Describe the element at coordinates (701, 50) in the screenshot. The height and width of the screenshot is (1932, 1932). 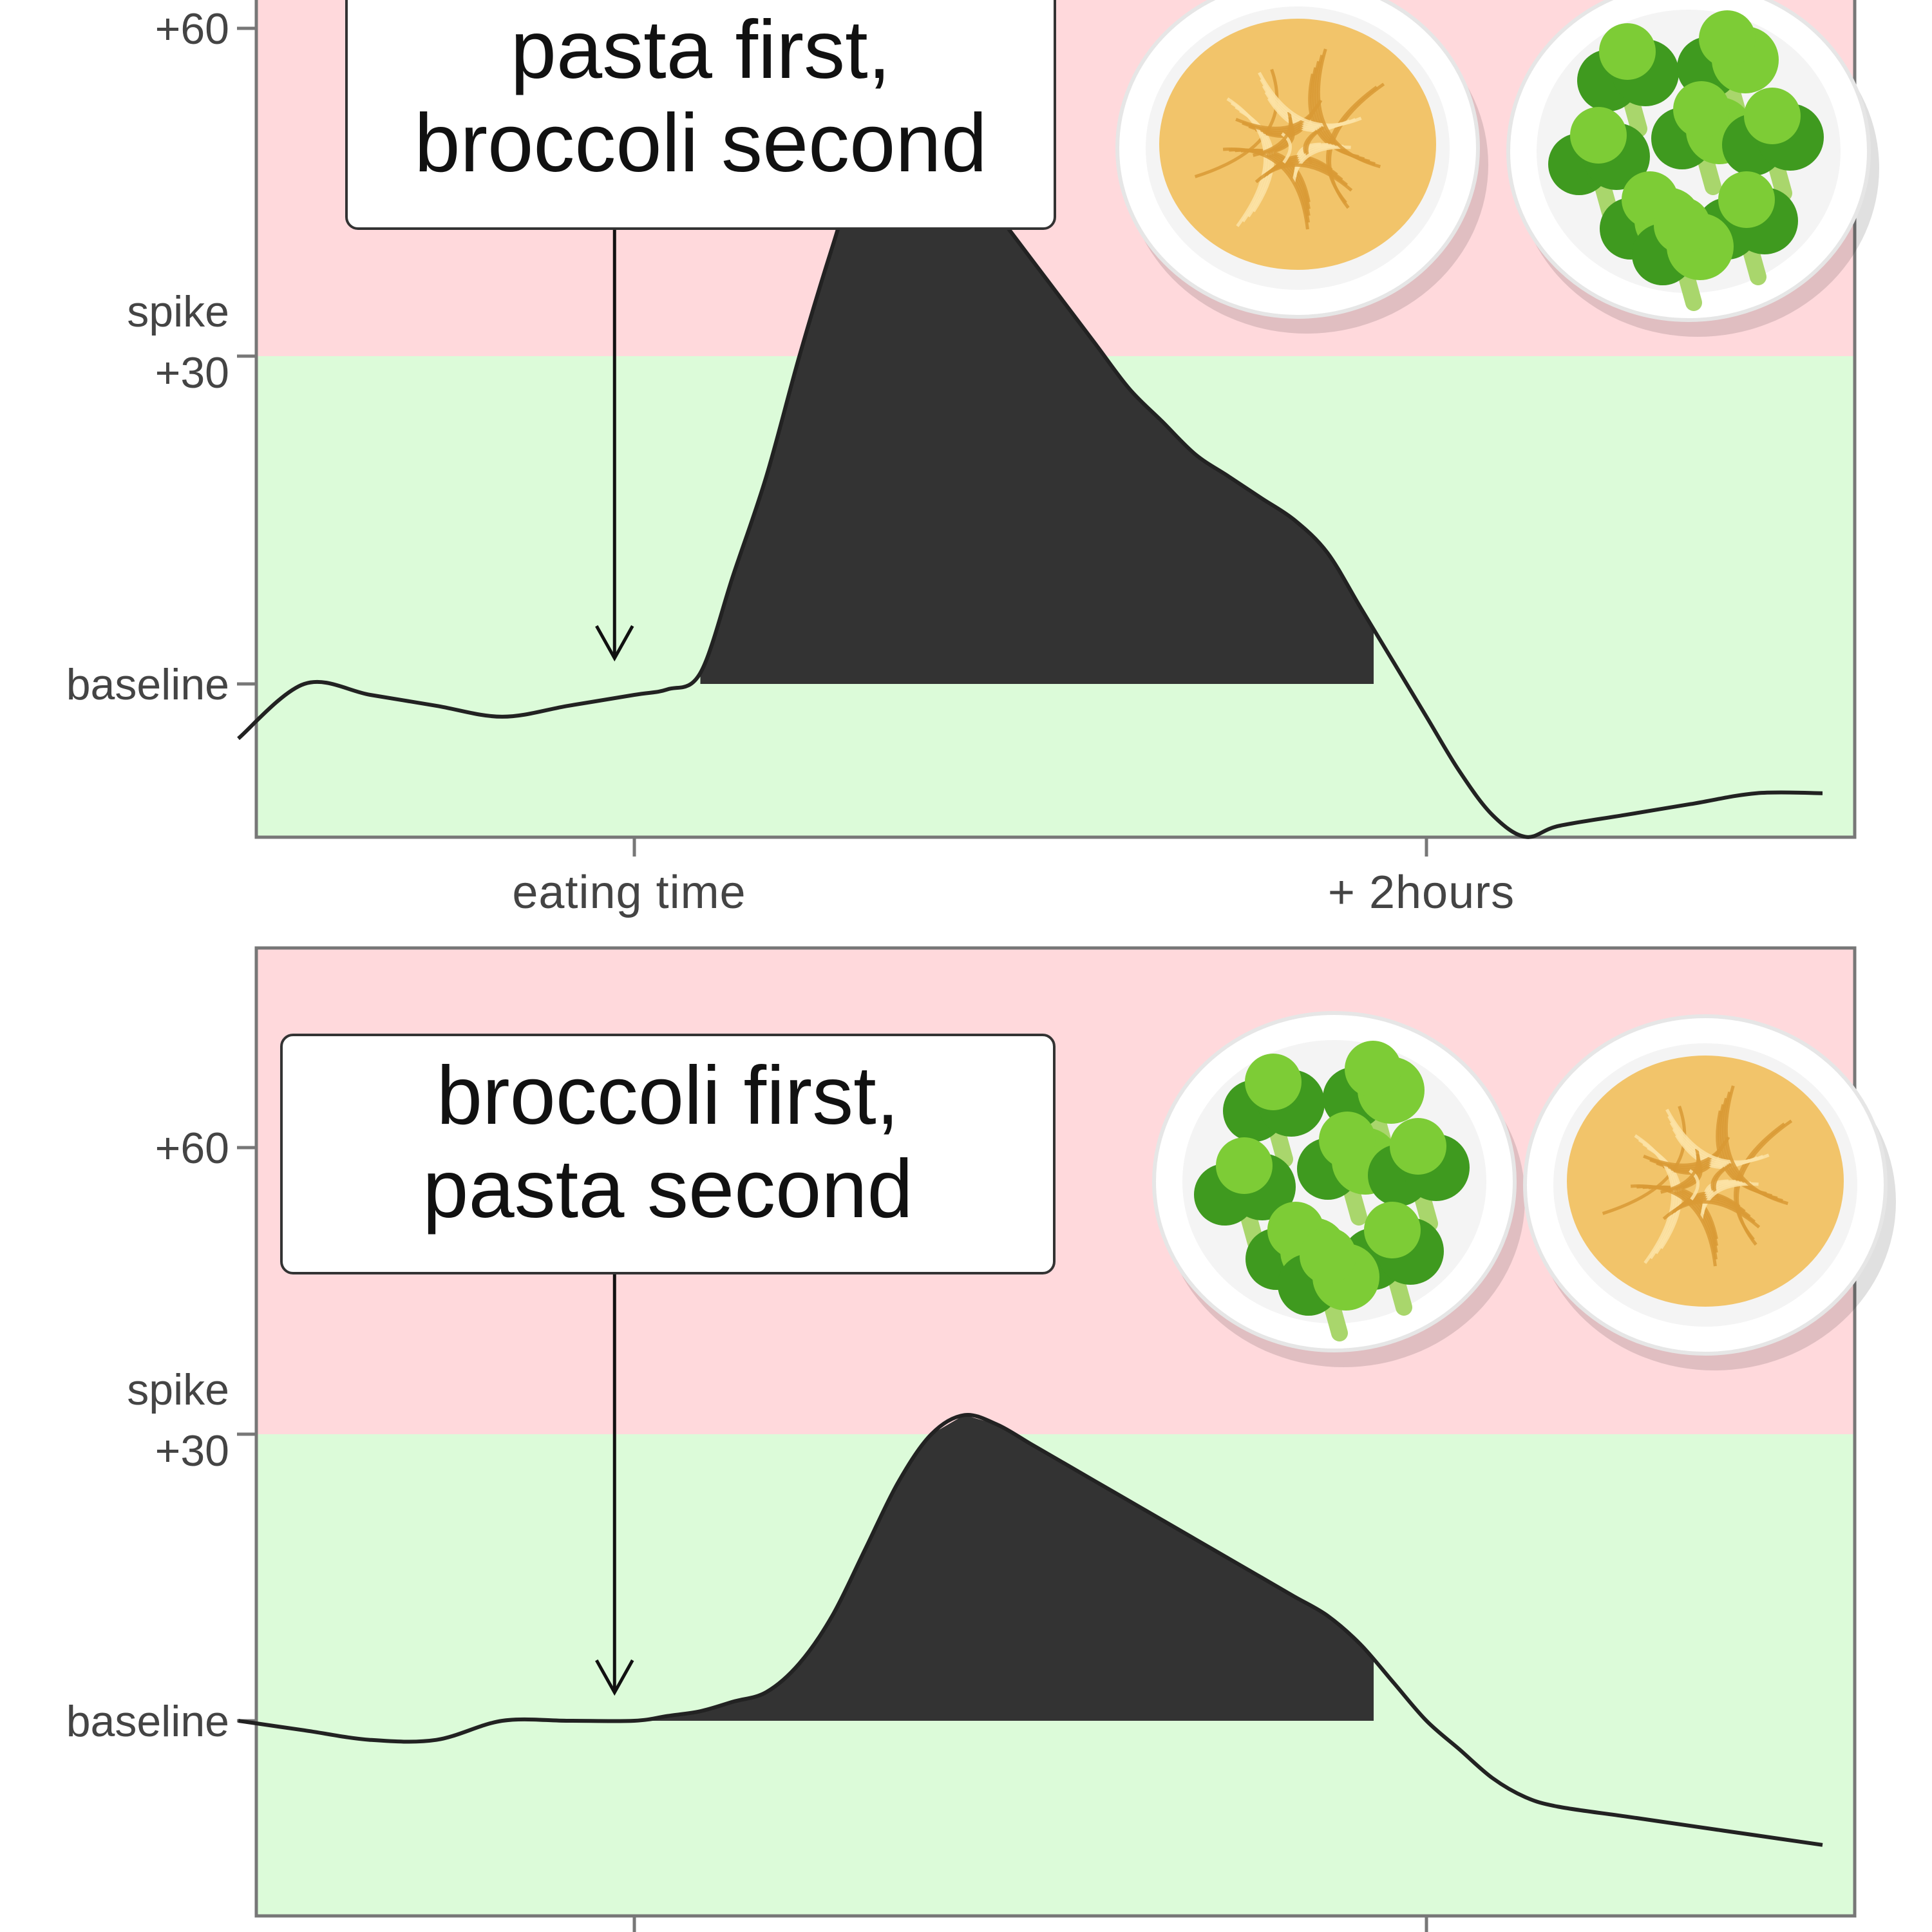
I see `callout-text: pasta first,` at that location.